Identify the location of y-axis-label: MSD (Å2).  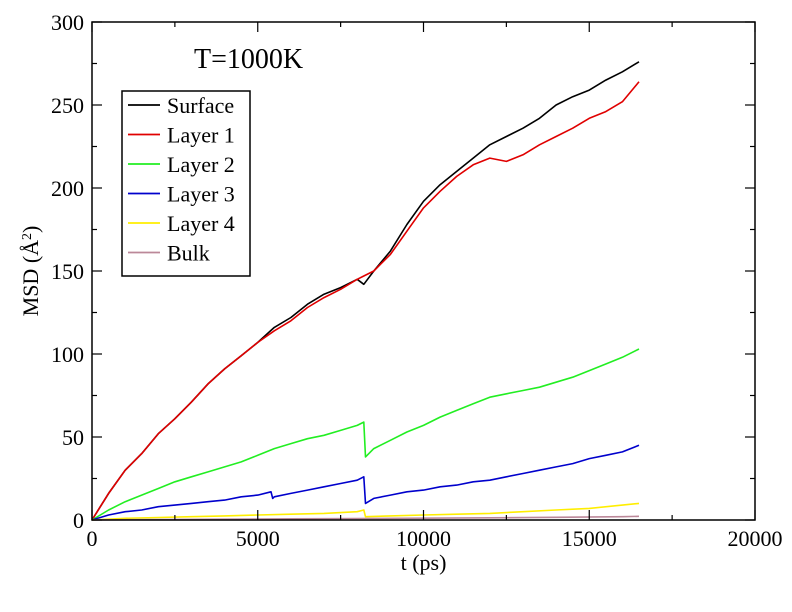
(30, 271).